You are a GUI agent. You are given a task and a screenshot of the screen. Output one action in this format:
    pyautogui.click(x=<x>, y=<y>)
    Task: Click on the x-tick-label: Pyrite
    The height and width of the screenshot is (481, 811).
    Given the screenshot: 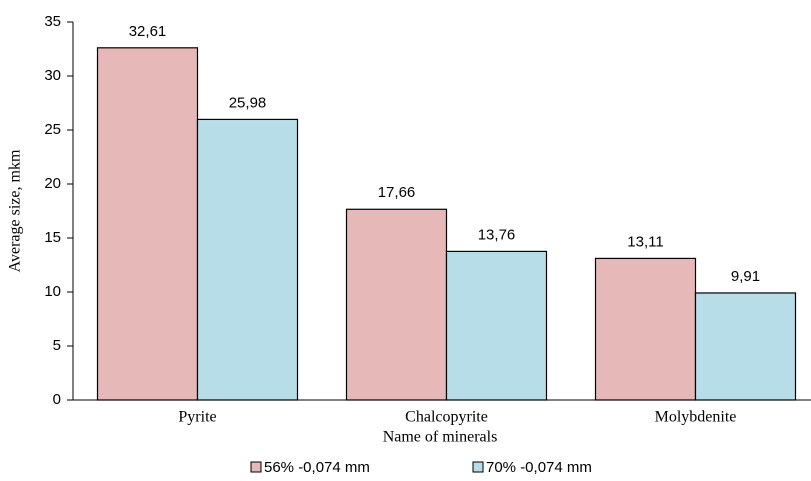 What is the action you would take?
    pyautogui.click(x=197, y=417)
    